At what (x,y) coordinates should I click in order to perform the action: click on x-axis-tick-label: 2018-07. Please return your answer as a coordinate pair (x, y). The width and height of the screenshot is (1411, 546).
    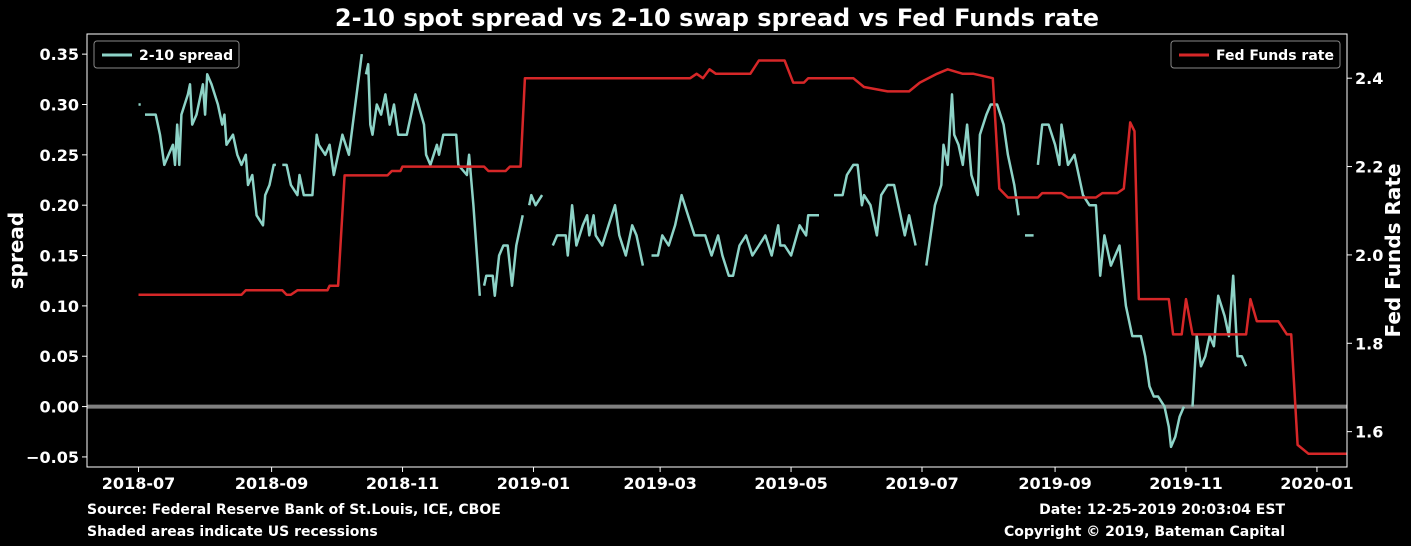
    Looking at the image, I should click on (138, 483).